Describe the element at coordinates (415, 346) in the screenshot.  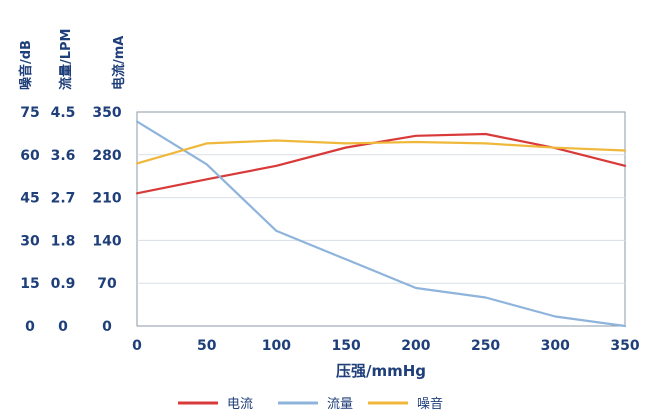
I see `x-tick-label: 200` at that location.